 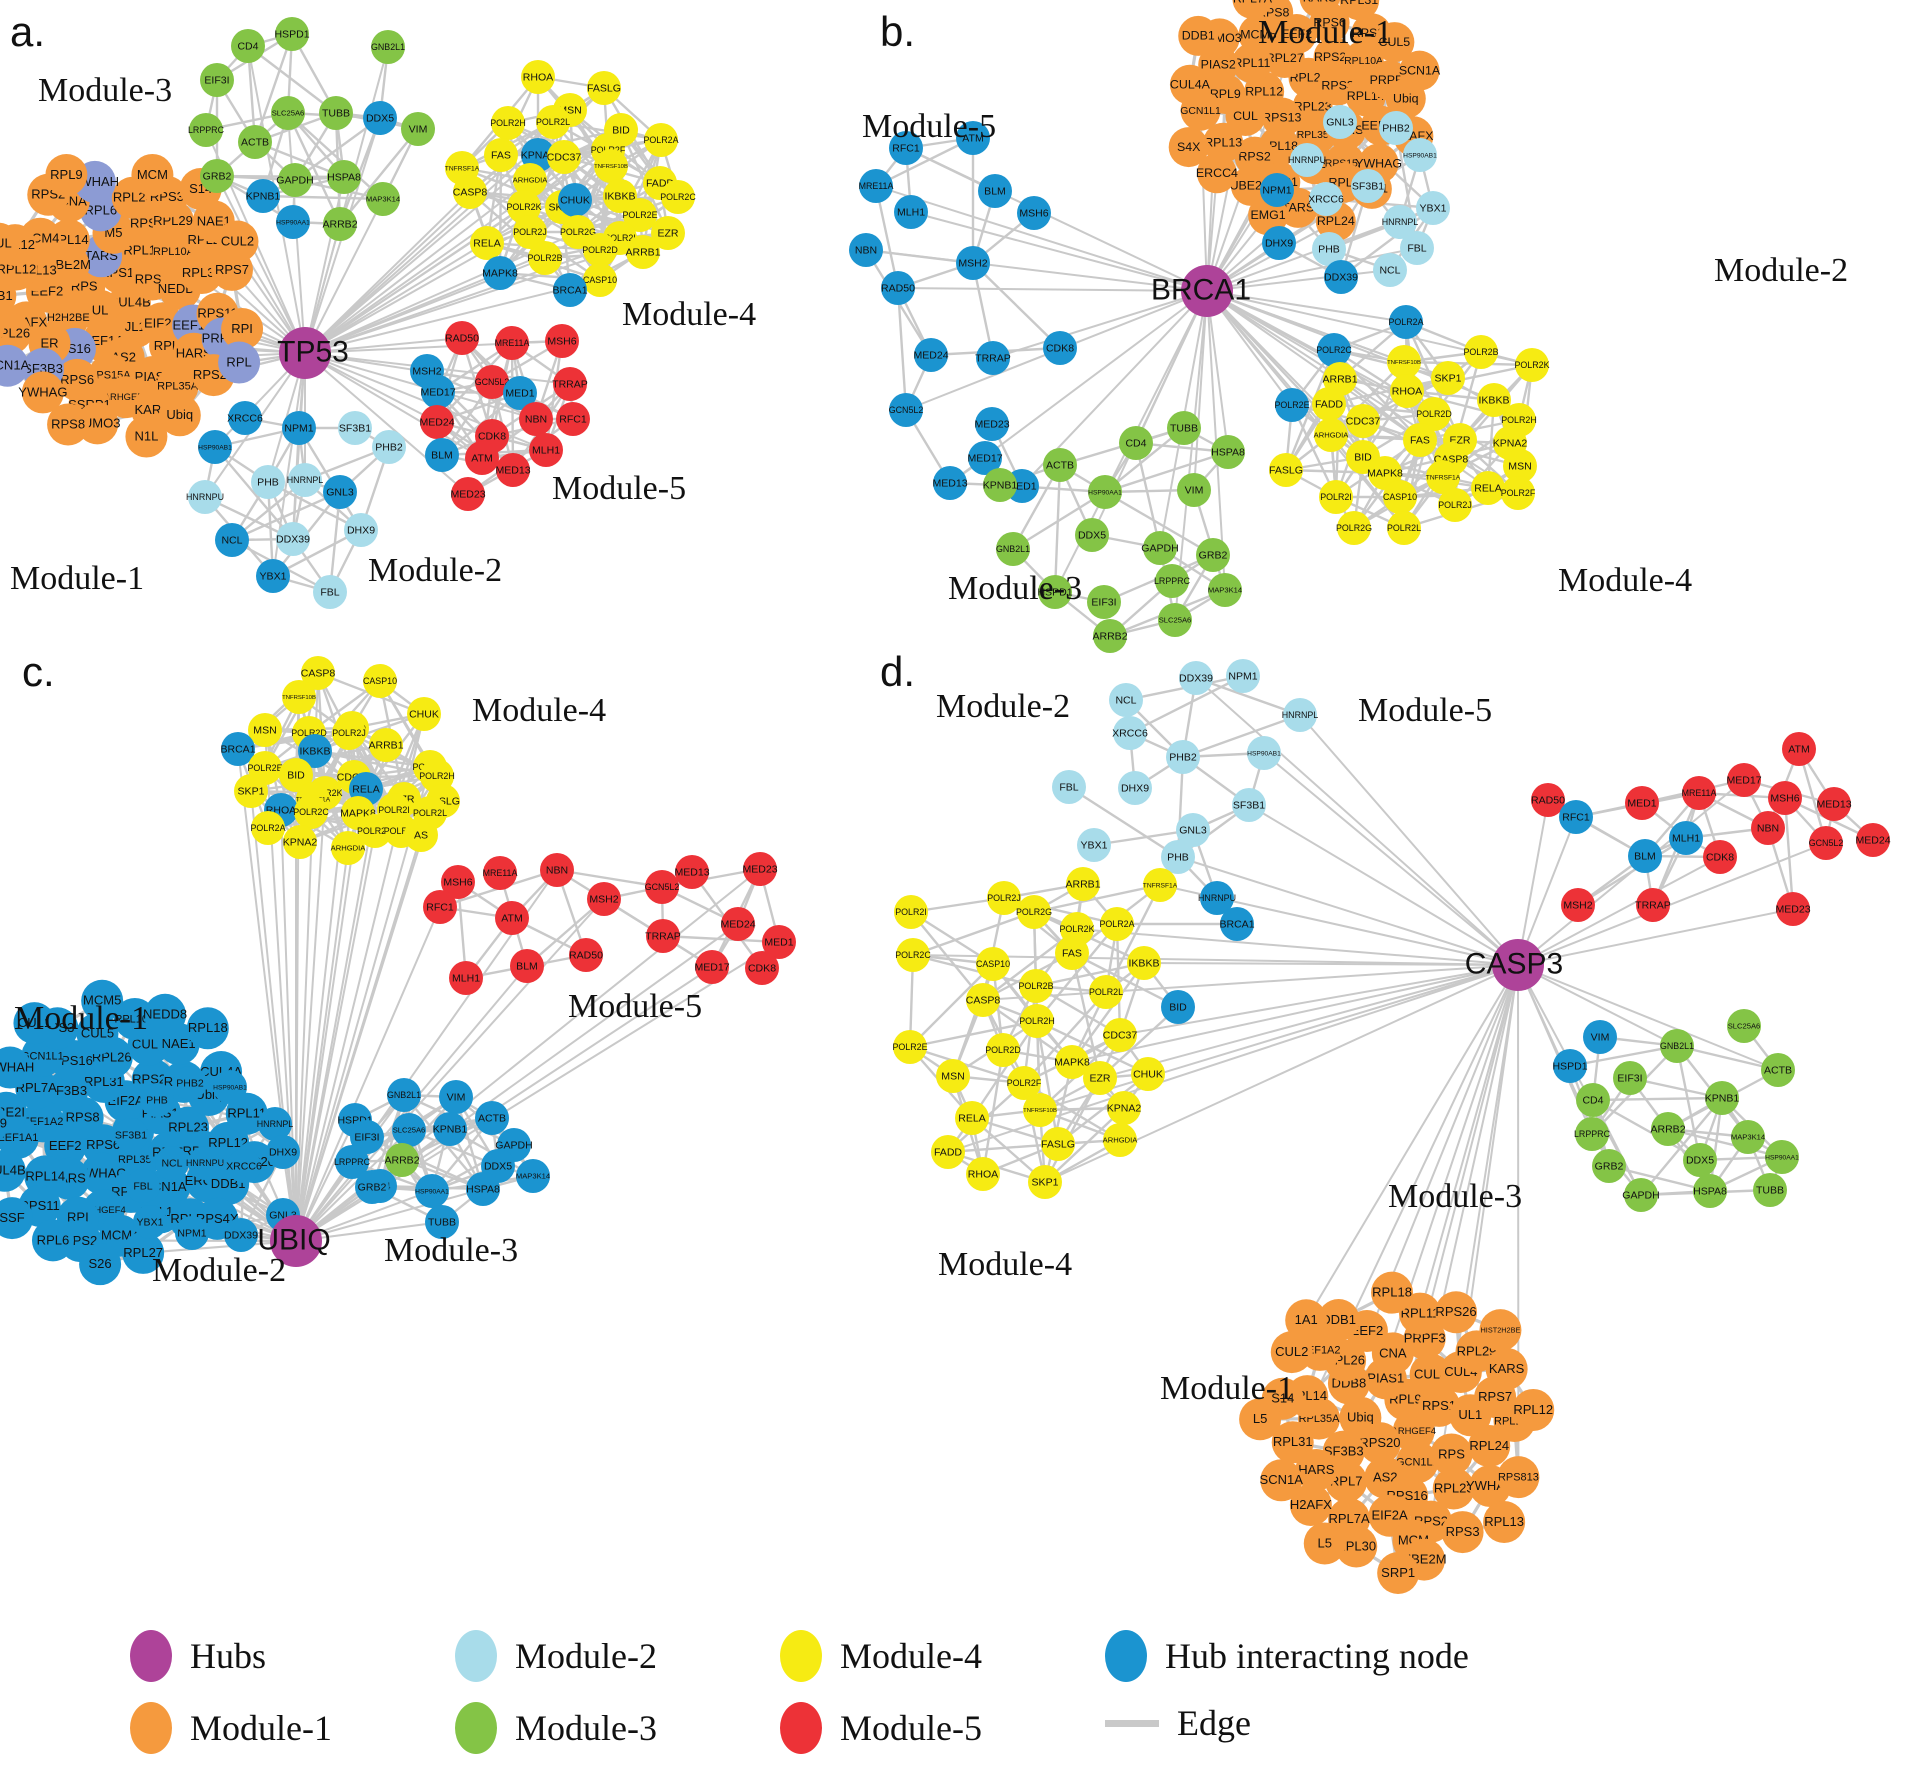 I want to click on network-node: GAPDH, so click(x=1160, y=548).